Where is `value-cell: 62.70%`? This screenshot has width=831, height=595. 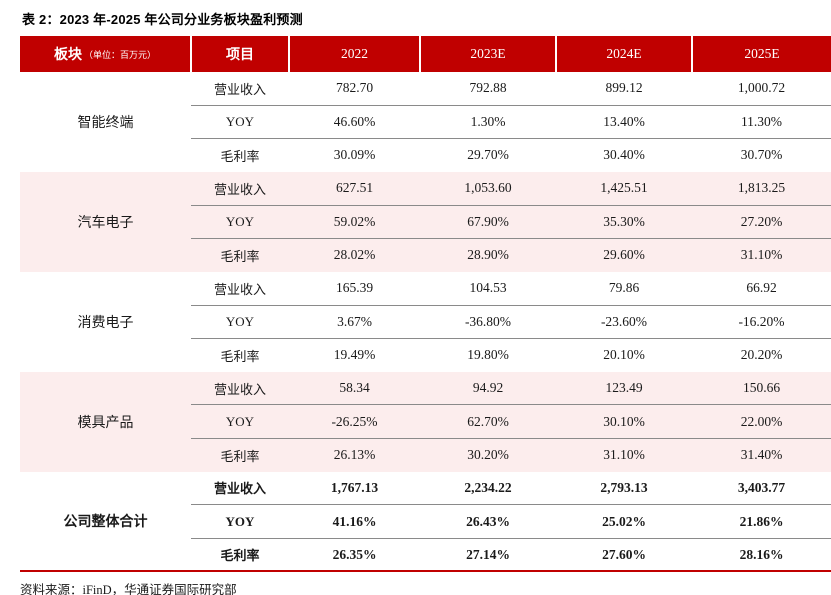 value-cell: 62.70% is located at coordinates (488, 421).